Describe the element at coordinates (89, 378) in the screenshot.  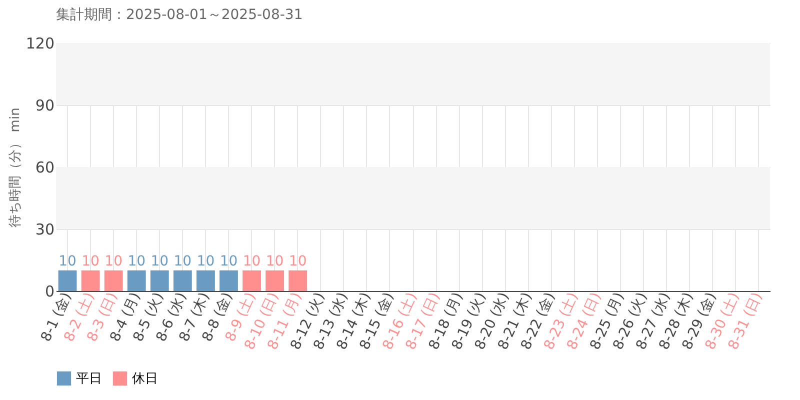
I see `legend-label: 平日` at that location.